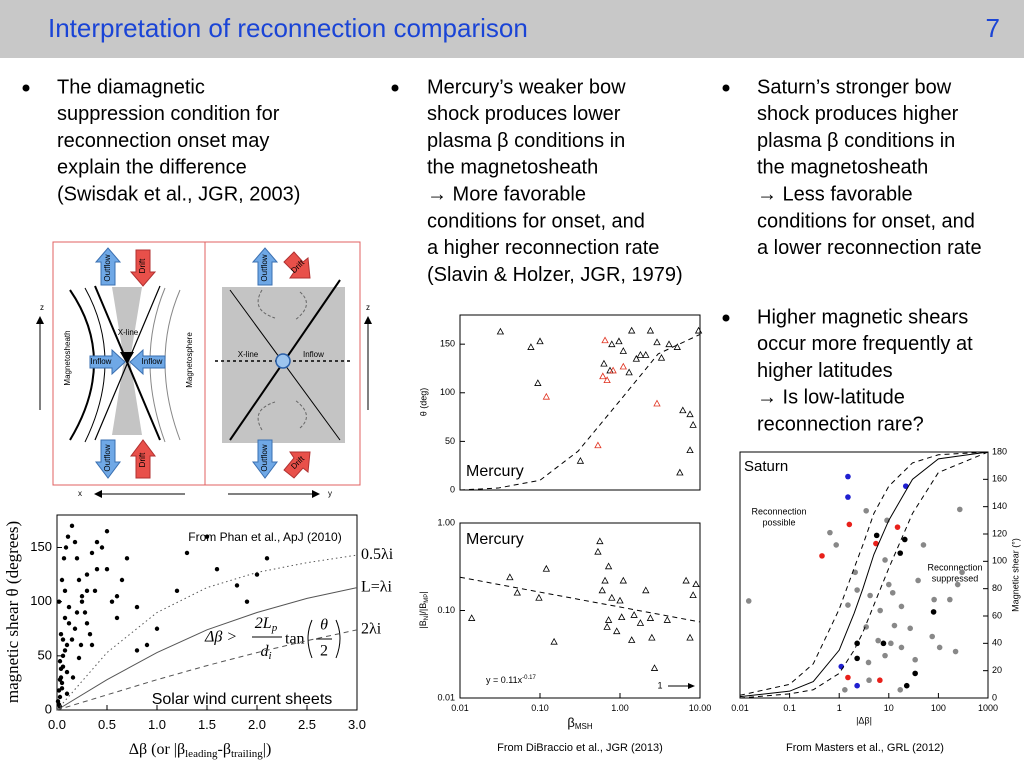 This screenshot has width=1024, height=768. Describe the element at coordinates (200, 750) in the screenshot. I see `x-axis-label: Δβ (or |βleading-βtrailing|)` at that location.